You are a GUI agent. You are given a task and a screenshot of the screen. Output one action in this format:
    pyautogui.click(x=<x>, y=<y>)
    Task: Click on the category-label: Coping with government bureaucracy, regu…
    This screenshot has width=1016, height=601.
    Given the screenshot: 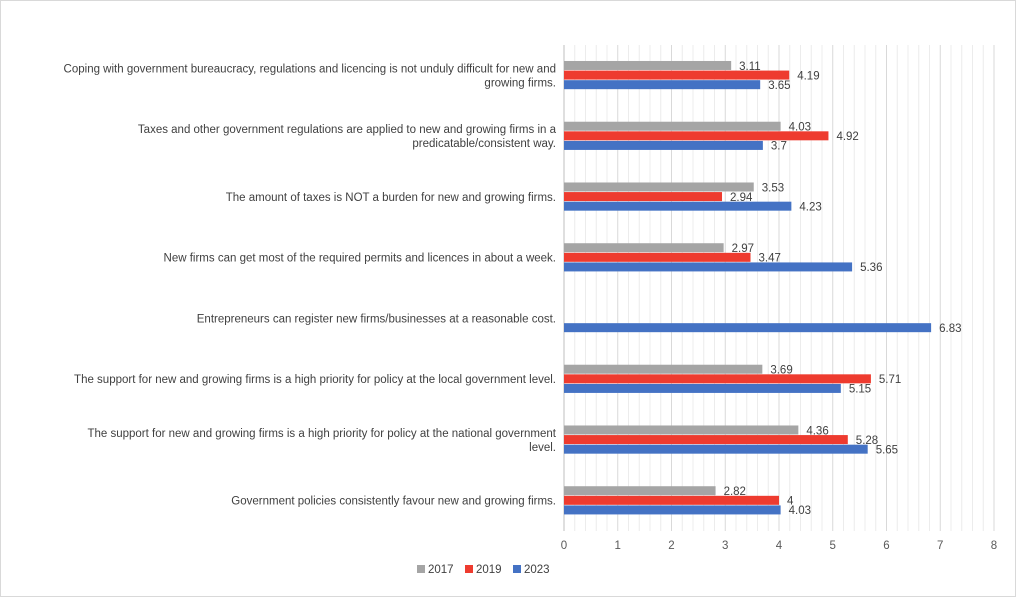 What is the action you would take?
    pyautogui.click(x=310, y=76)
    